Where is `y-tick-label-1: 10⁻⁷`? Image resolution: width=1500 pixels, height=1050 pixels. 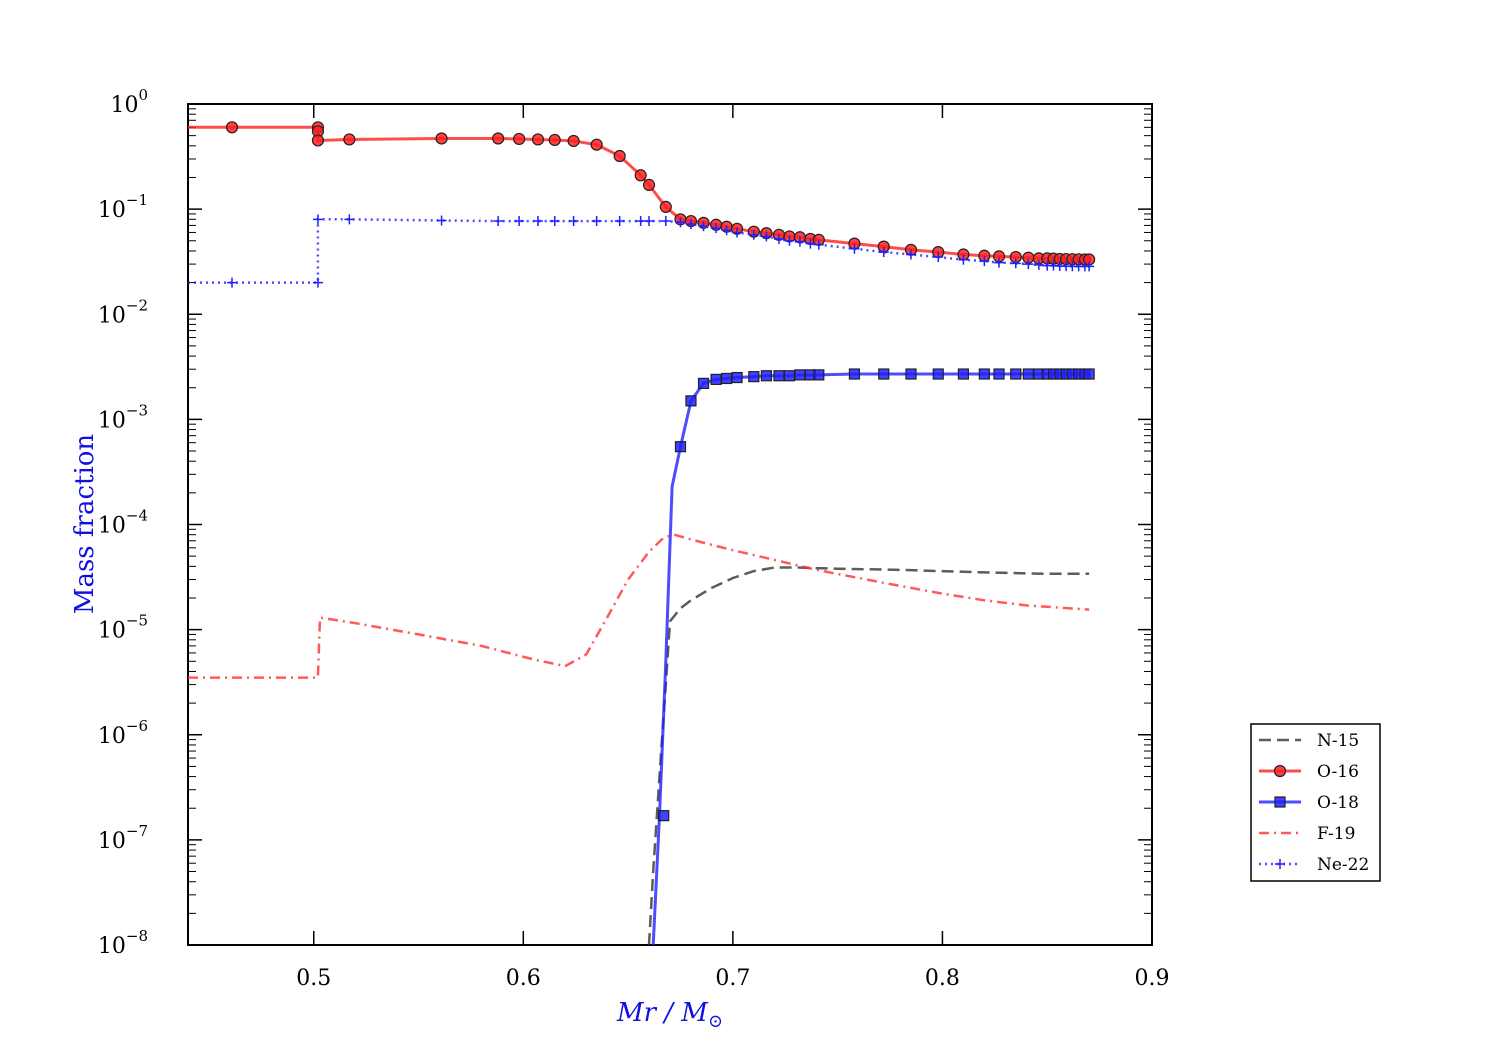
y-tick-label-1: 10⁻⁷ is located at coordinates (123, 838).